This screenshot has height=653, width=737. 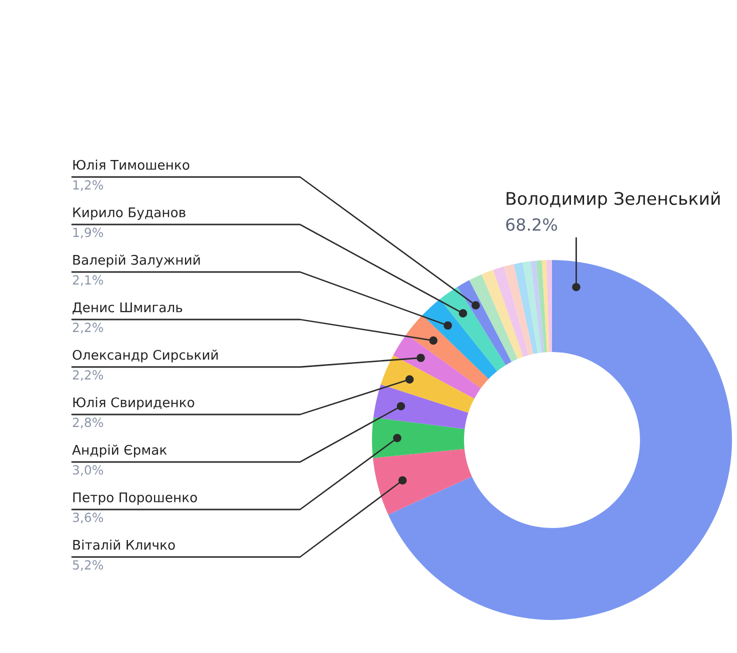 I want to click on data-label: 5,2%, so click(x=88, y=565).